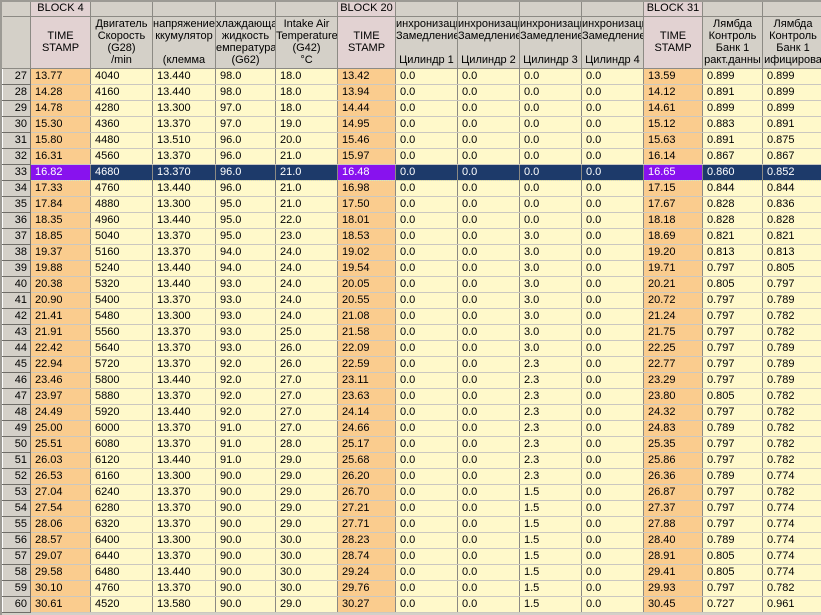 This screenshot has width=821, height=615. Describe the element at coordinates (366, 556) in the screenshot. I see `timestamp-cell: 28.74` at that location.